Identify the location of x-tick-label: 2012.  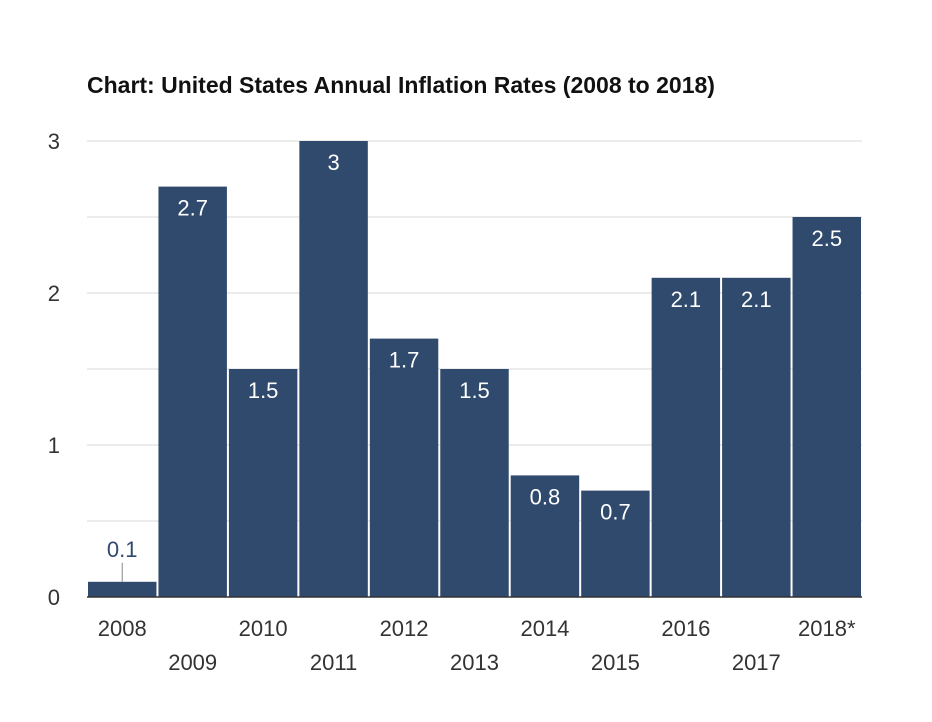
(404, 628).